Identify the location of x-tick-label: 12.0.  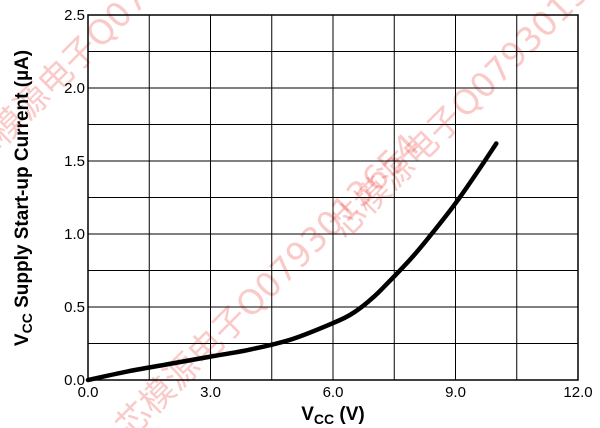
(577, 392).